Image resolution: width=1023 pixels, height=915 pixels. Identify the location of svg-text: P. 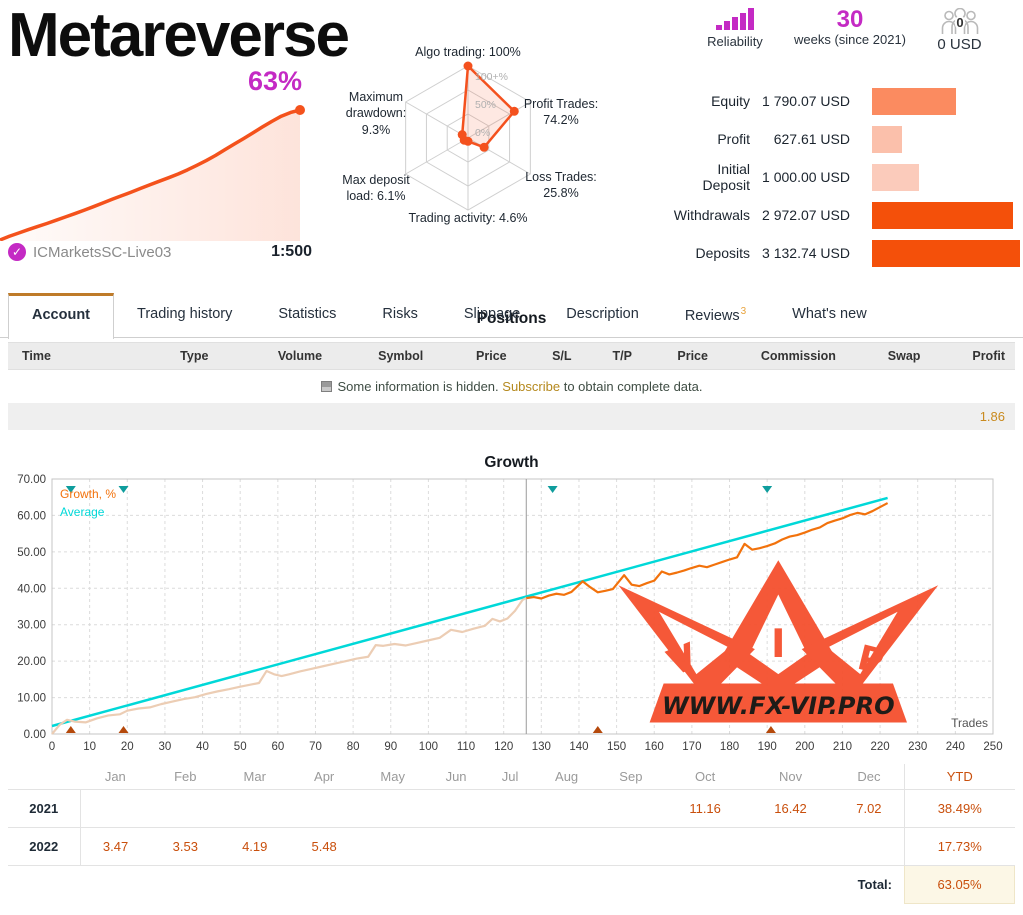
(871, 660).